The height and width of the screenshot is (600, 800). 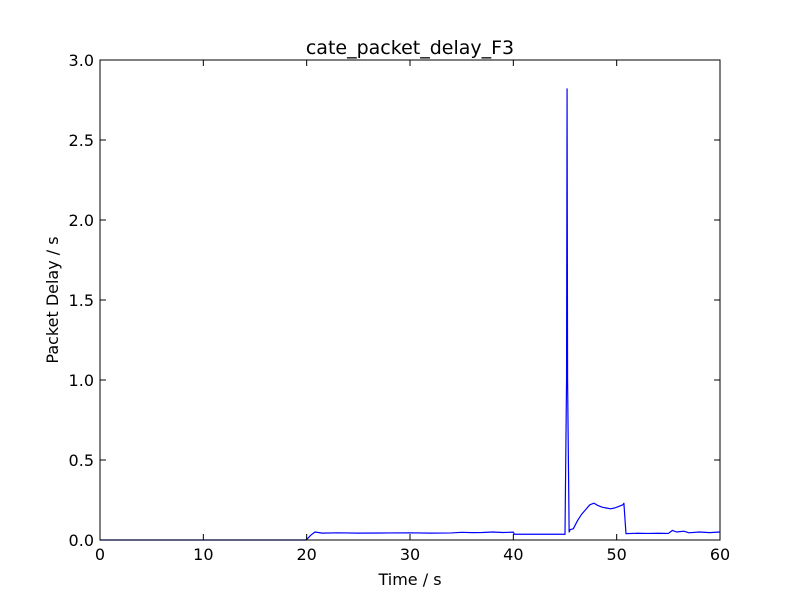 What do you see at coordinates (409, 579) in the screenshot?
I see `x-axis-label: Time / s` at bounding box center [409, 579].